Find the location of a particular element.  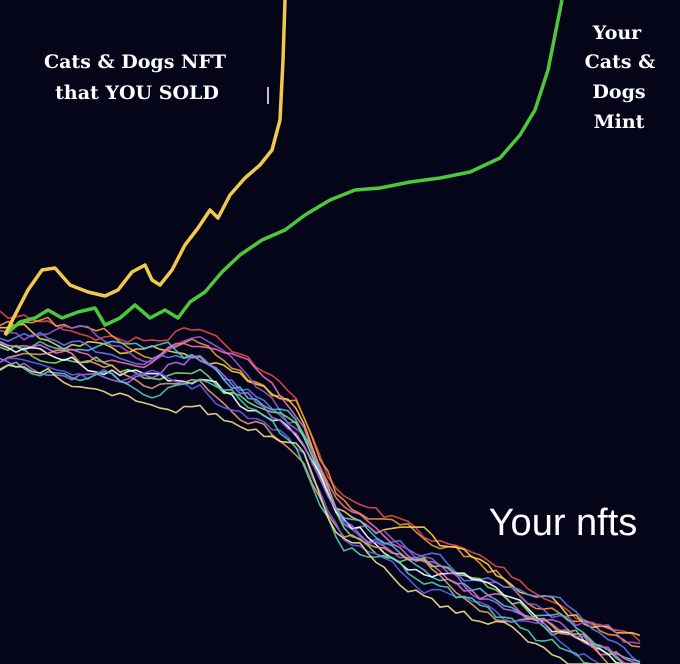

mint-label: Your is located at coordinates (617, 33).